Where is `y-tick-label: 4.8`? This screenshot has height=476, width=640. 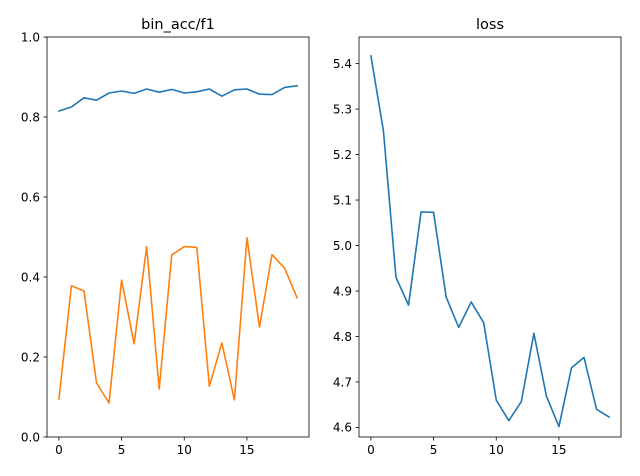
y-tick-label: 4.8 is located at coordinates (342, 337).